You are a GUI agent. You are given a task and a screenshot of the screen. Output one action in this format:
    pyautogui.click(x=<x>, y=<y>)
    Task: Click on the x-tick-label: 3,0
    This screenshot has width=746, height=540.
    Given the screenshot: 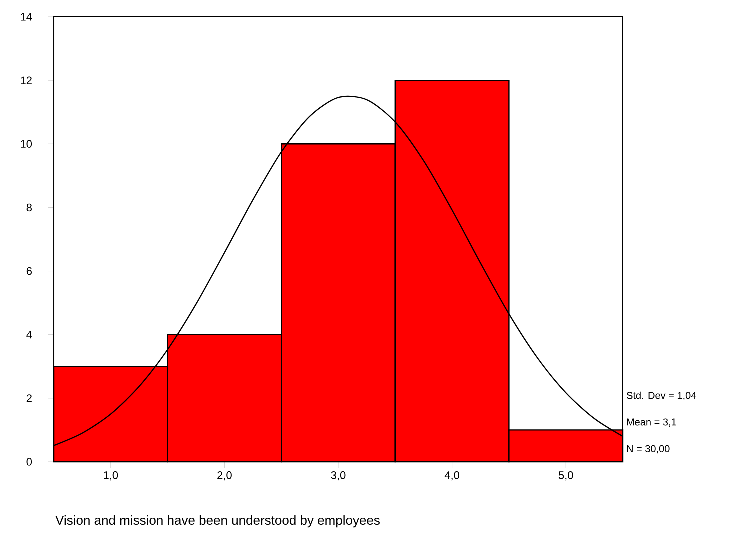 What is the action you would take?
    pyautogui.click(x=338, y=476)
    